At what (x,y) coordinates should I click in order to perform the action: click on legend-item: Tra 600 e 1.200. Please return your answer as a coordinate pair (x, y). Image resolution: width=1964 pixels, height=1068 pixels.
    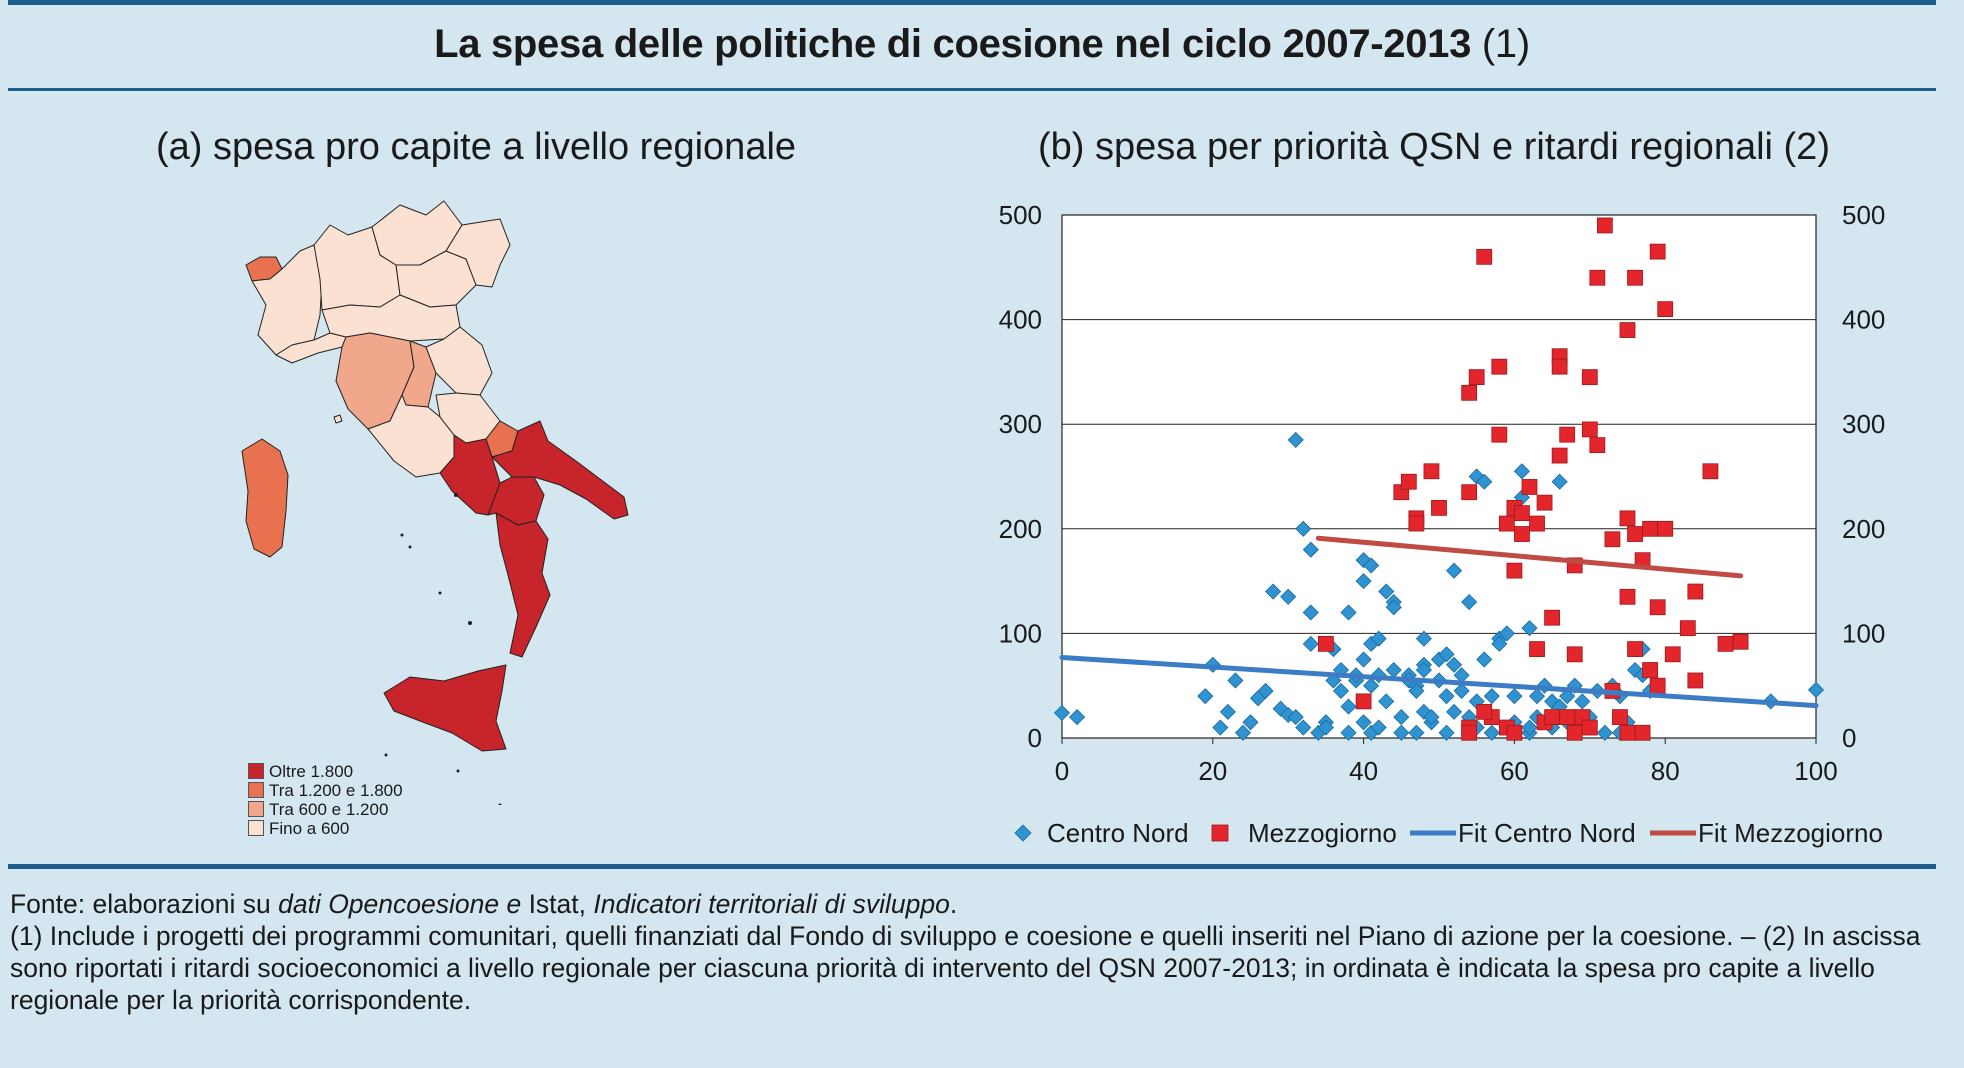
    Looking at the image, I should click on (325, 809).